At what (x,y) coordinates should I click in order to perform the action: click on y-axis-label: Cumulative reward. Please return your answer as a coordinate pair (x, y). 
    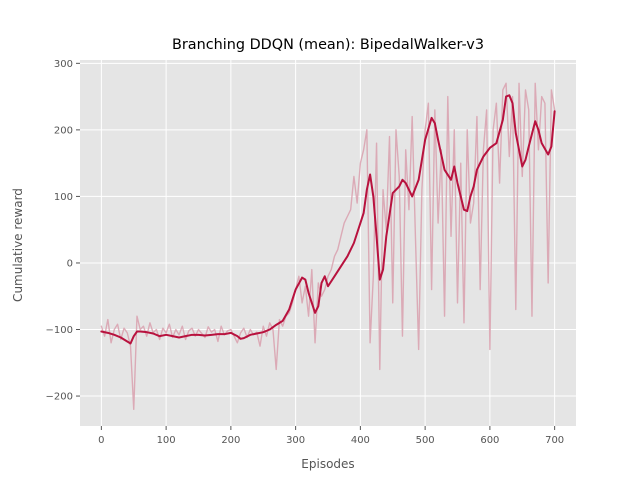
    Looking at the image, I should click on (18, 245).